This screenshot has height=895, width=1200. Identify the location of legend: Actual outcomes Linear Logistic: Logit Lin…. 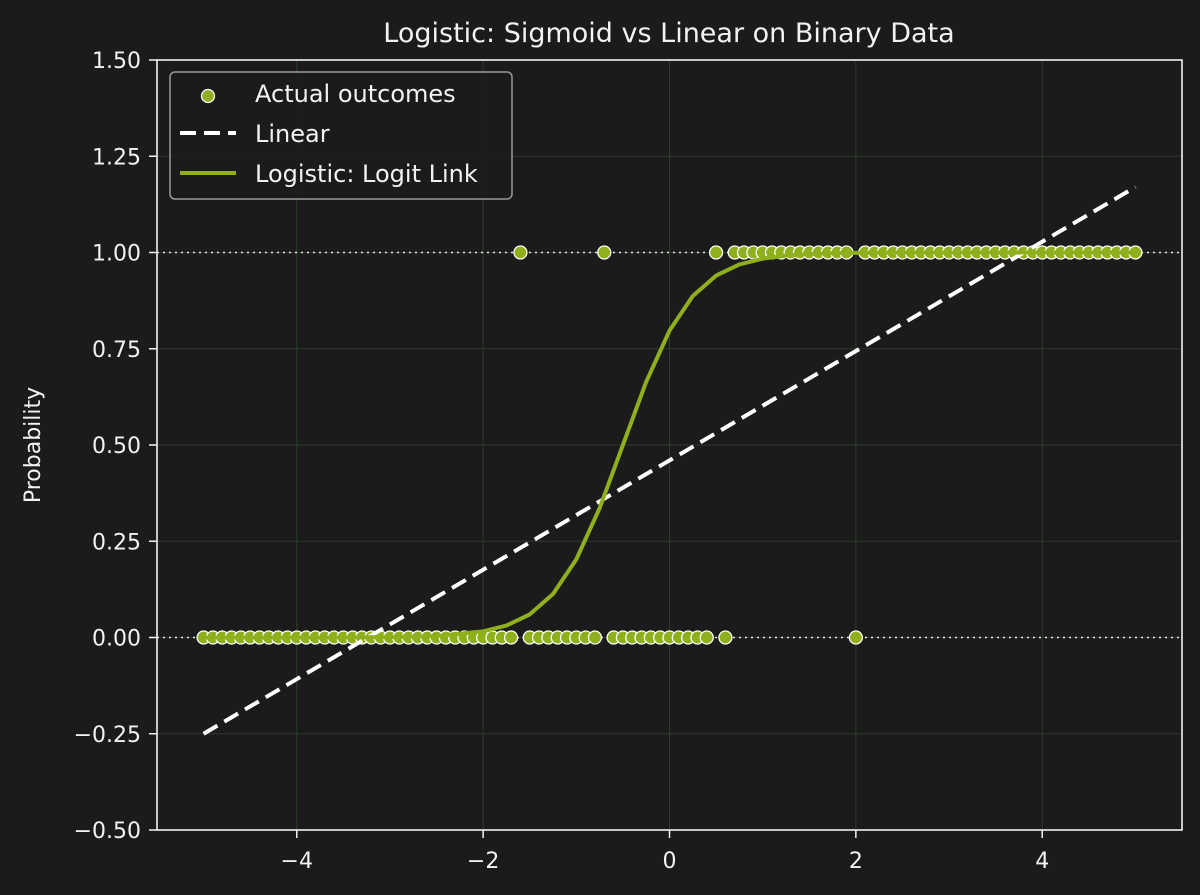
(341, 135).